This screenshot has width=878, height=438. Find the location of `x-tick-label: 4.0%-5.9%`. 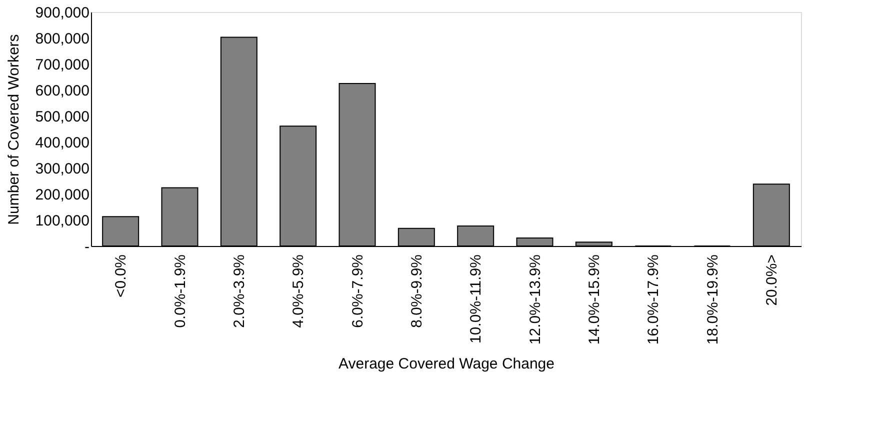

x-tick-label: 4.0%-5.9% is located at coordinates (299, 291).